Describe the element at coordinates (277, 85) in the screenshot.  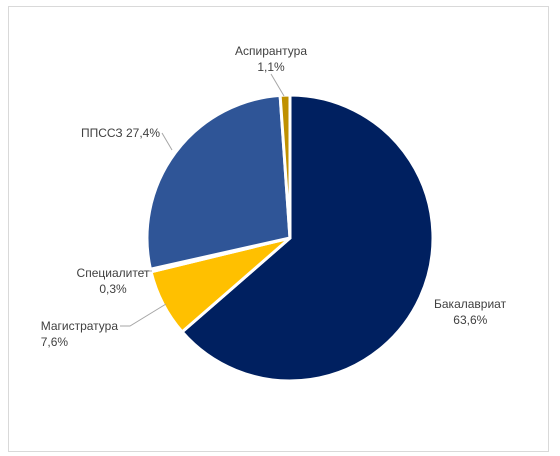
I see `leader-line-аспирантура` at that location.